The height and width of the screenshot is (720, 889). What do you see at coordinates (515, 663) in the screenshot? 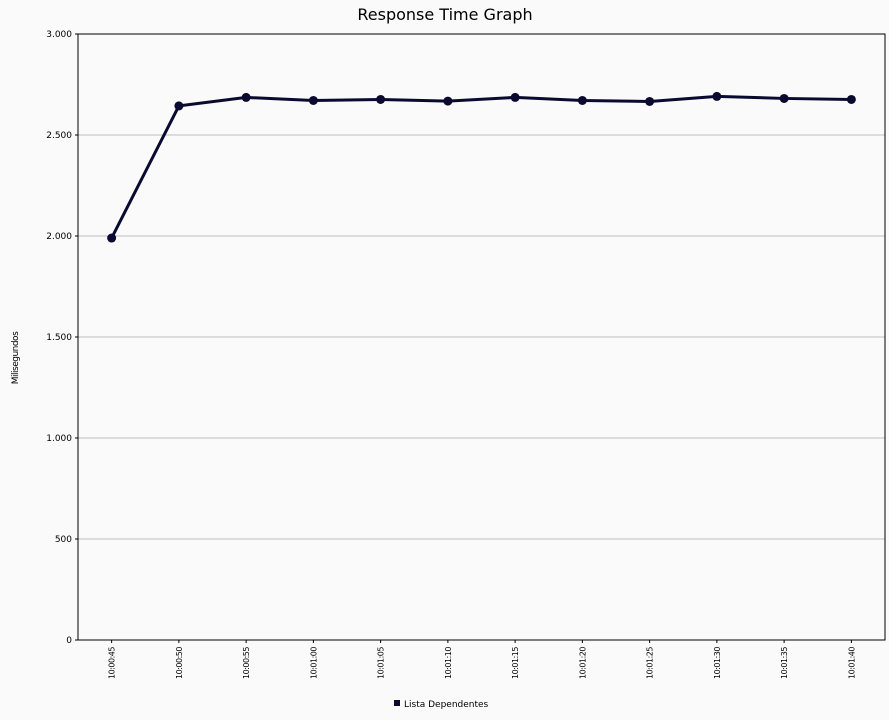
I see `x-tick-label: 10:01:15` at bounding box center [515, 663].